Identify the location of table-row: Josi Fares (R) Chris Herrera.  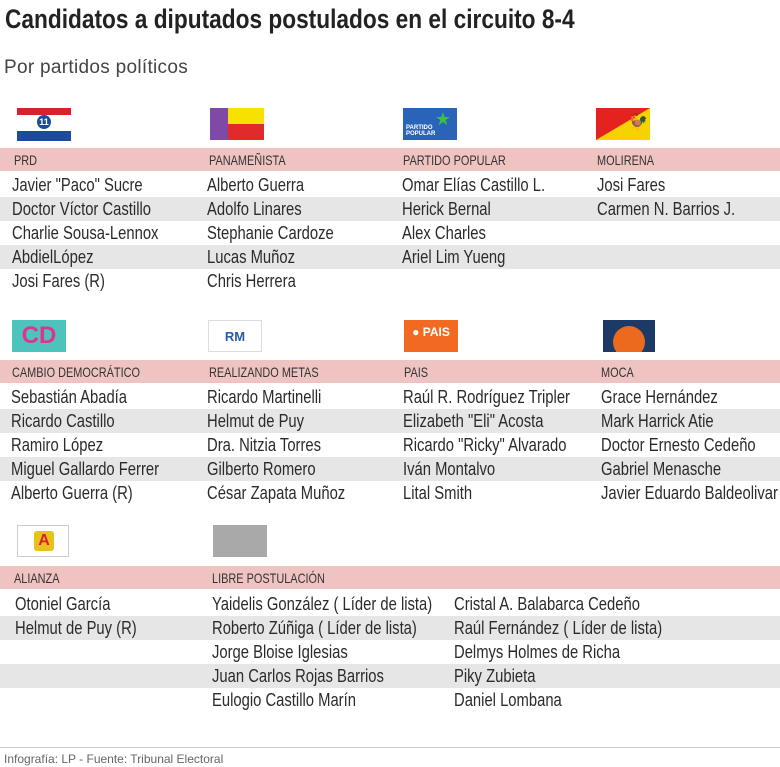
(390, 281).